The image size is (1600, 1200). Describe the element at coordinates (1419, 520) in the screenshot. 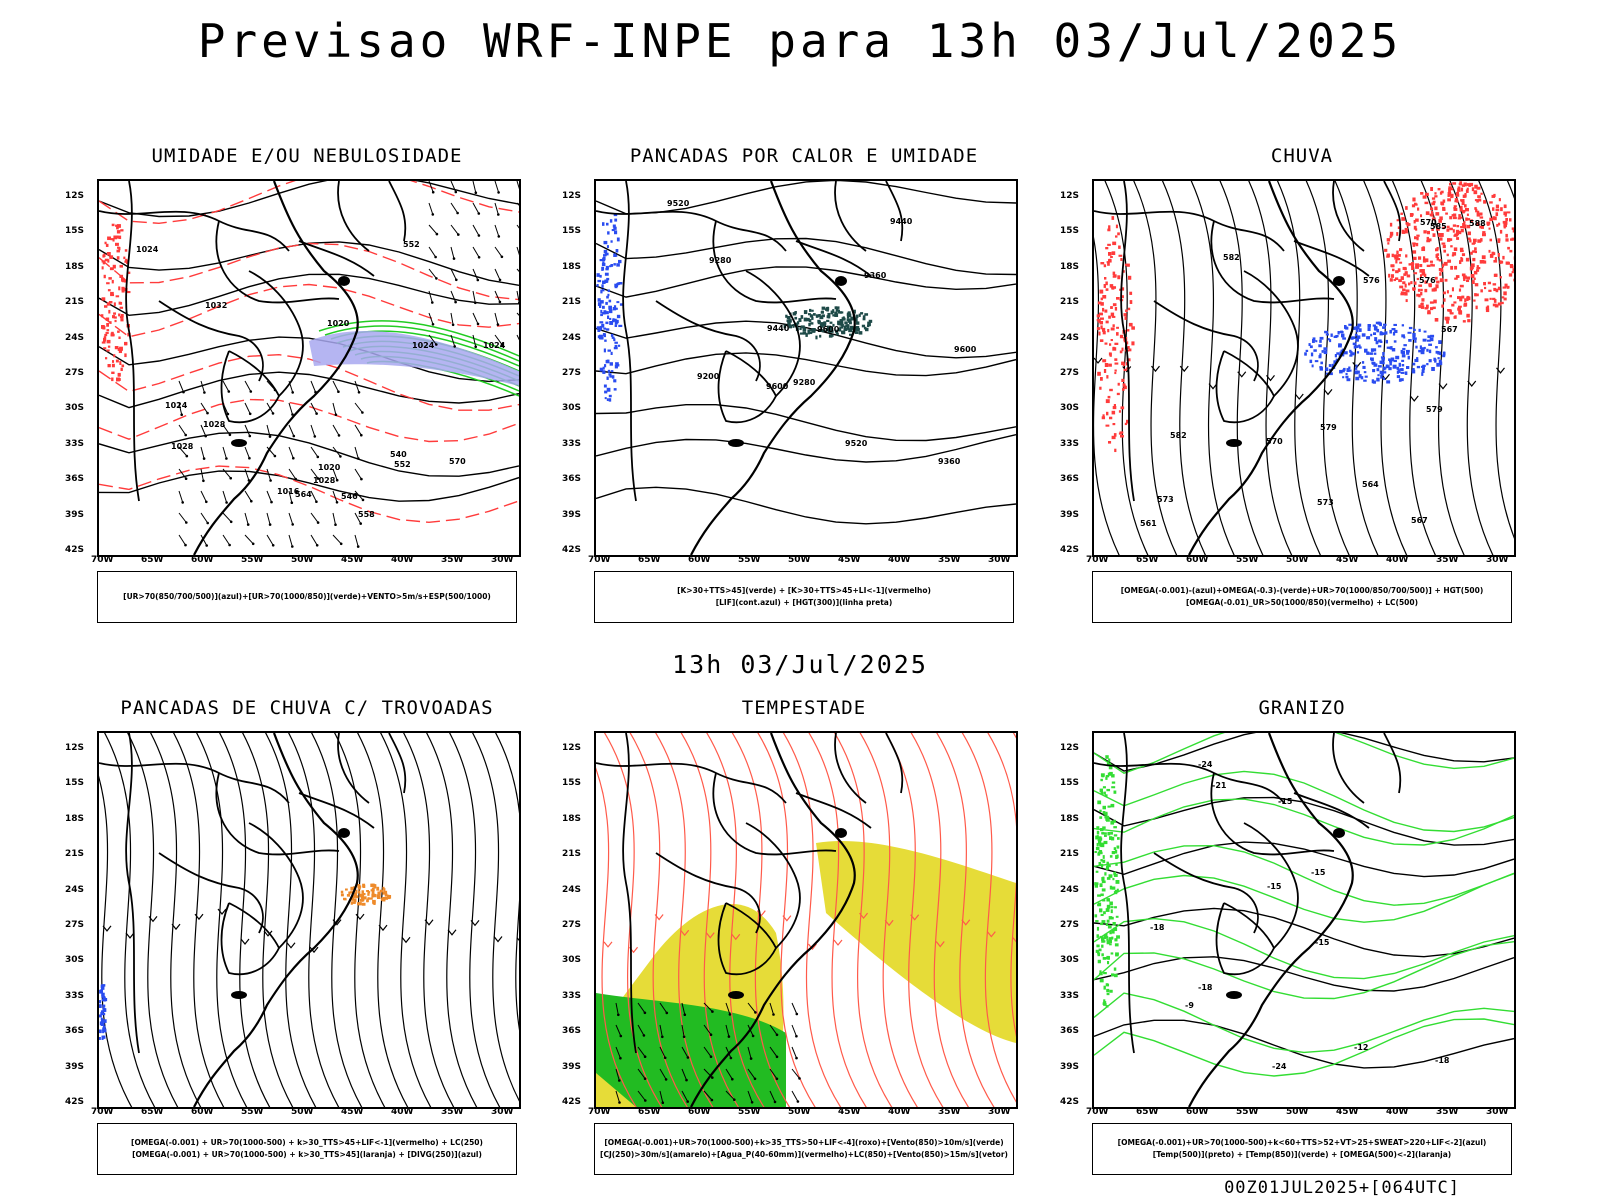

I see `contour-label: 567` at that location.